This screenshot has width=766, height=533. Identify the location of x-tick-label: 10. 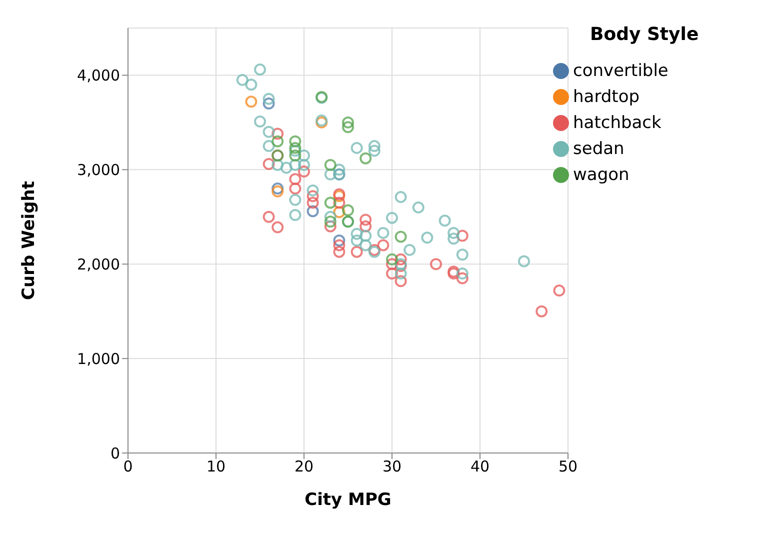
(216, 467).